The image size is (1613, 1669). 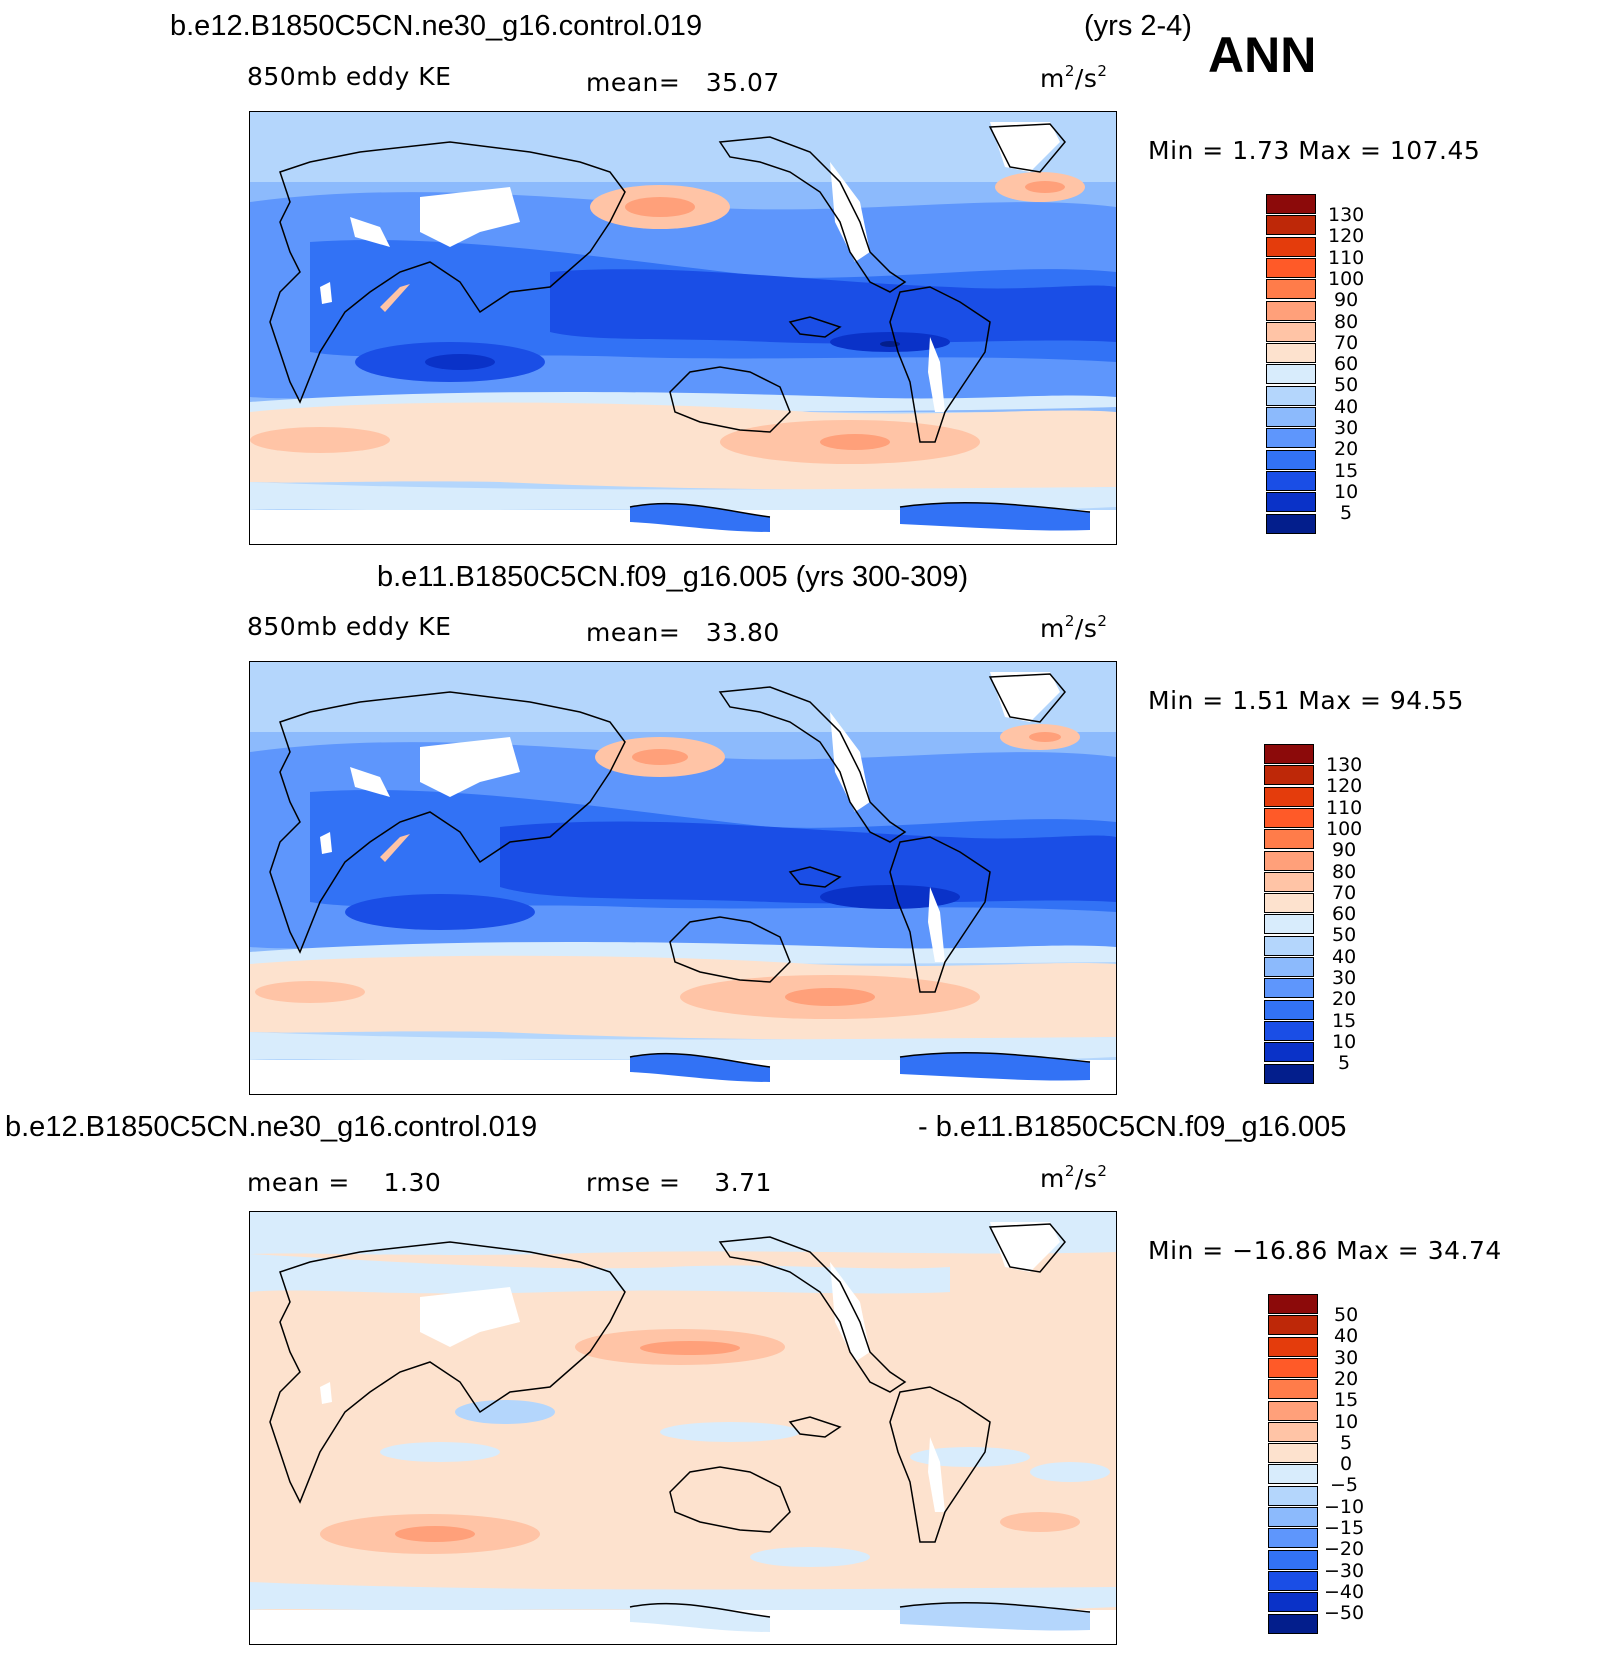 What do you see at coordinates (1325, 1250) in the screenshot?
I see `min-max-readout: Min = −16.86 Max = 34.74` at bounding box center [1325, 1250].